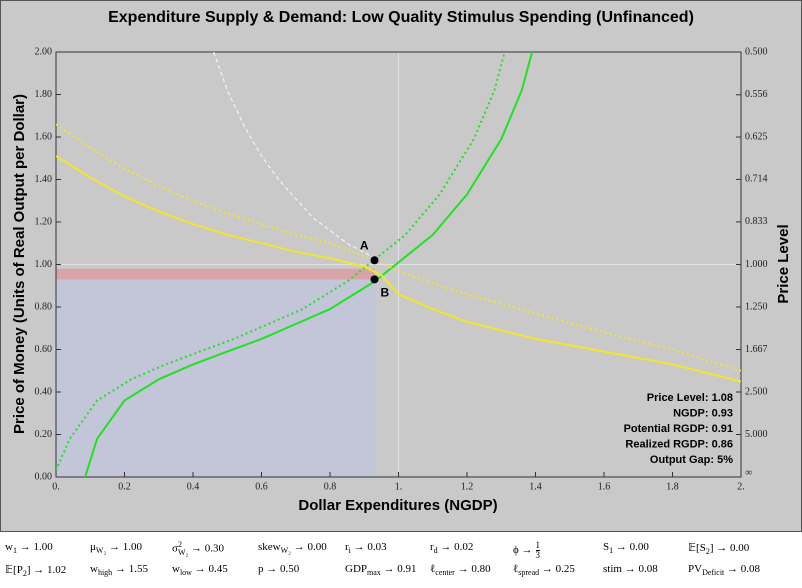  I want to click on y-tick-label: 1.40, so click(44, 179).